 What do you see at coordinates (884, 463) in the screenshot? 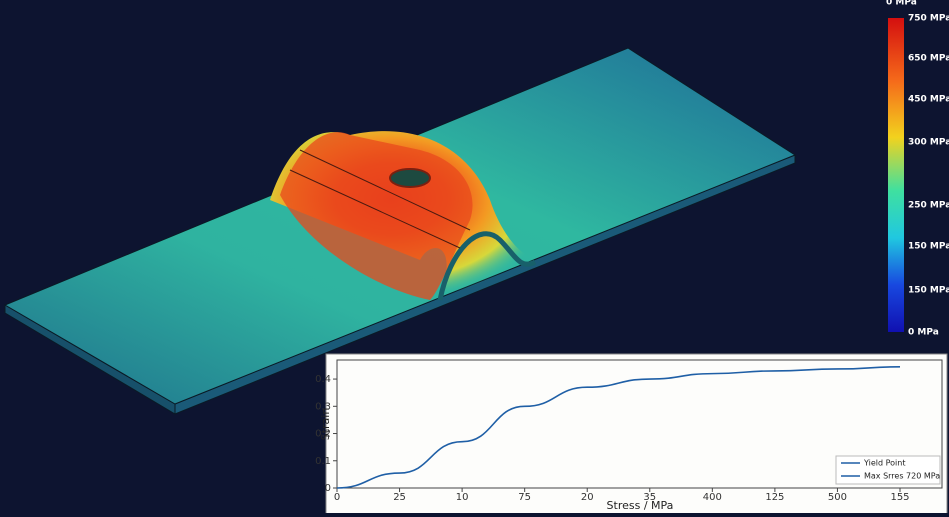
I see `legend-label: Yield Point` at bounding box center [884, 463].